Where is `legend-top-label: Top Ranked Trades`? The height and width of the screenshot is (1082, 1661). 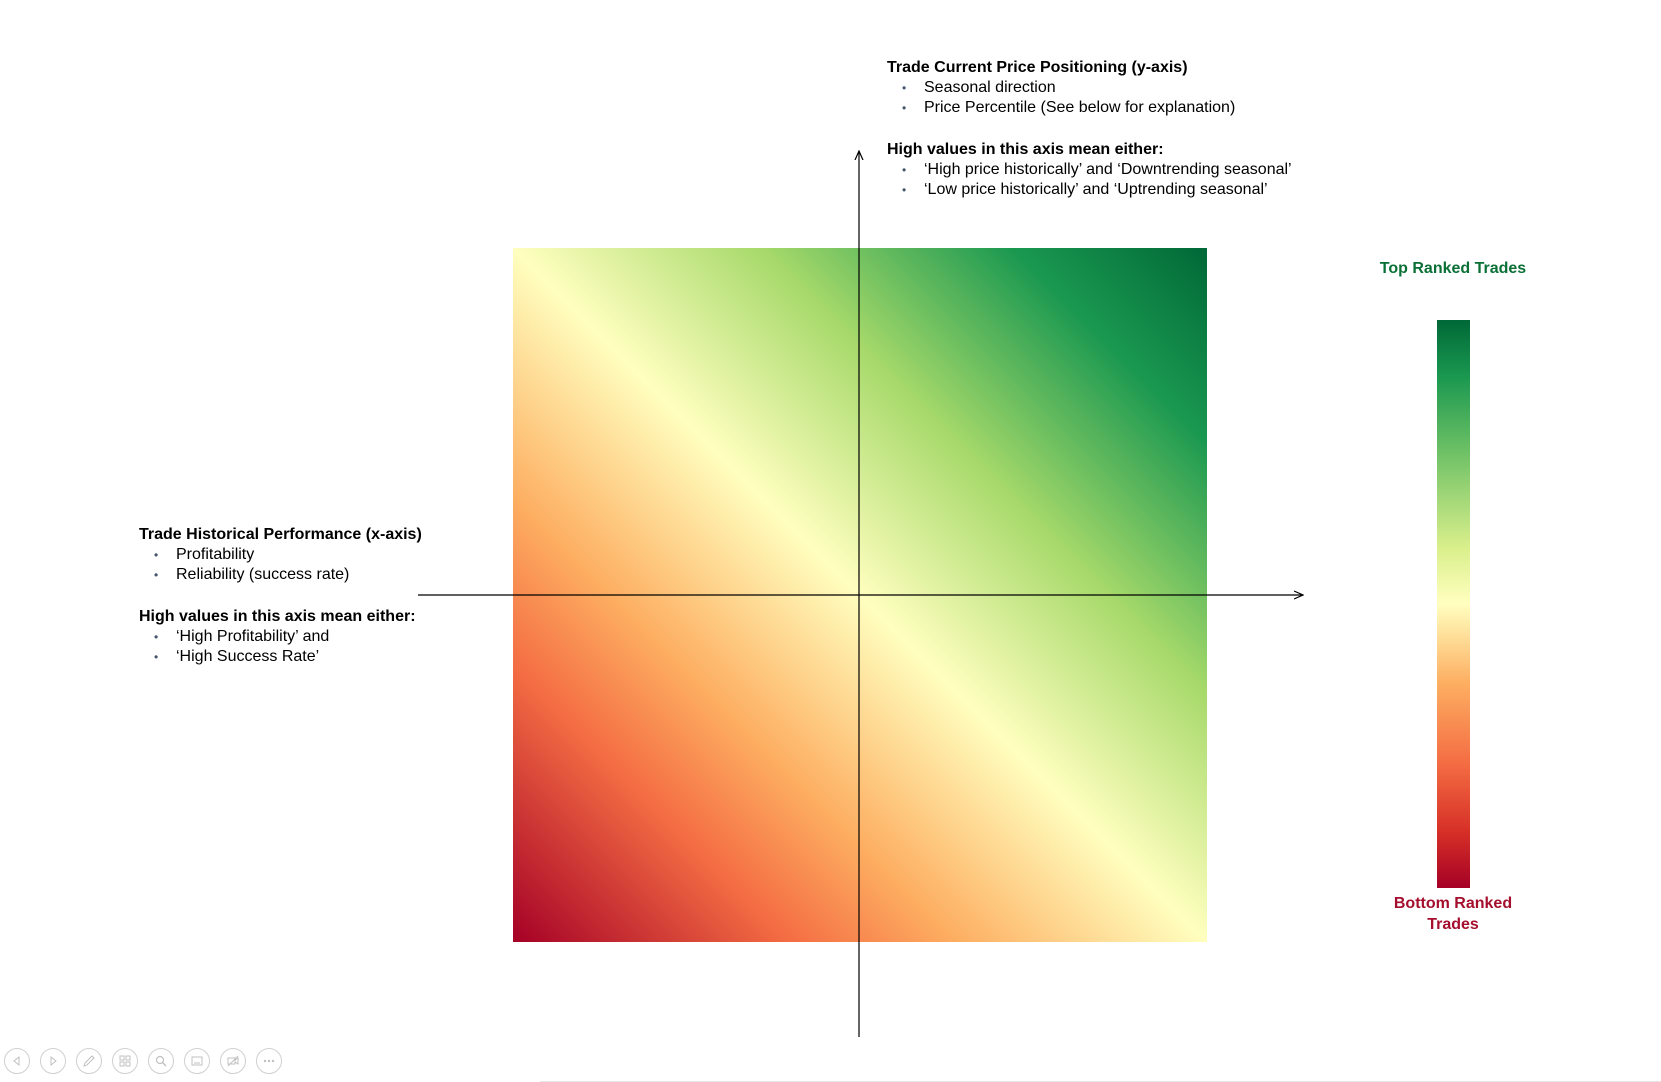 legend-top-label: Top Ranked Trades is located at coordinates (1453, 268).